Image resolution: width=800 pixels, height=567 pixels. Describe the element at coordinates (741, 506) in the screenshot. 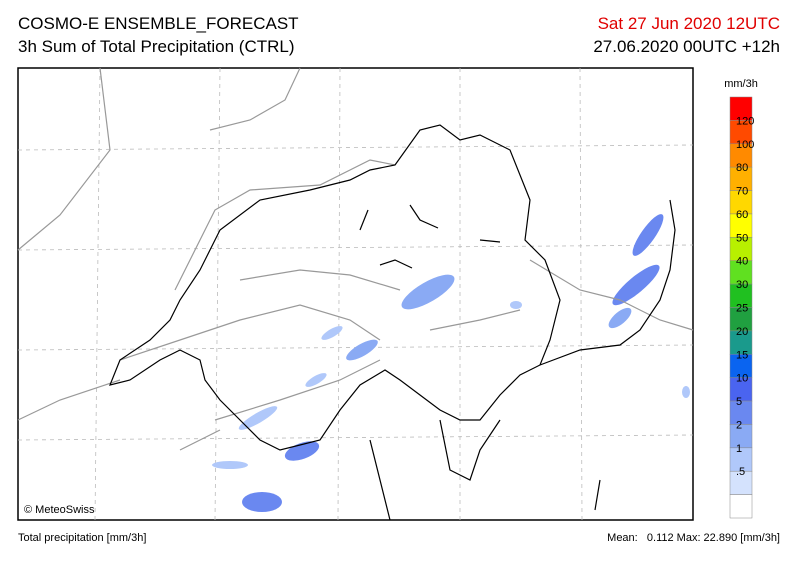

I see `legend-swatch` at that location.